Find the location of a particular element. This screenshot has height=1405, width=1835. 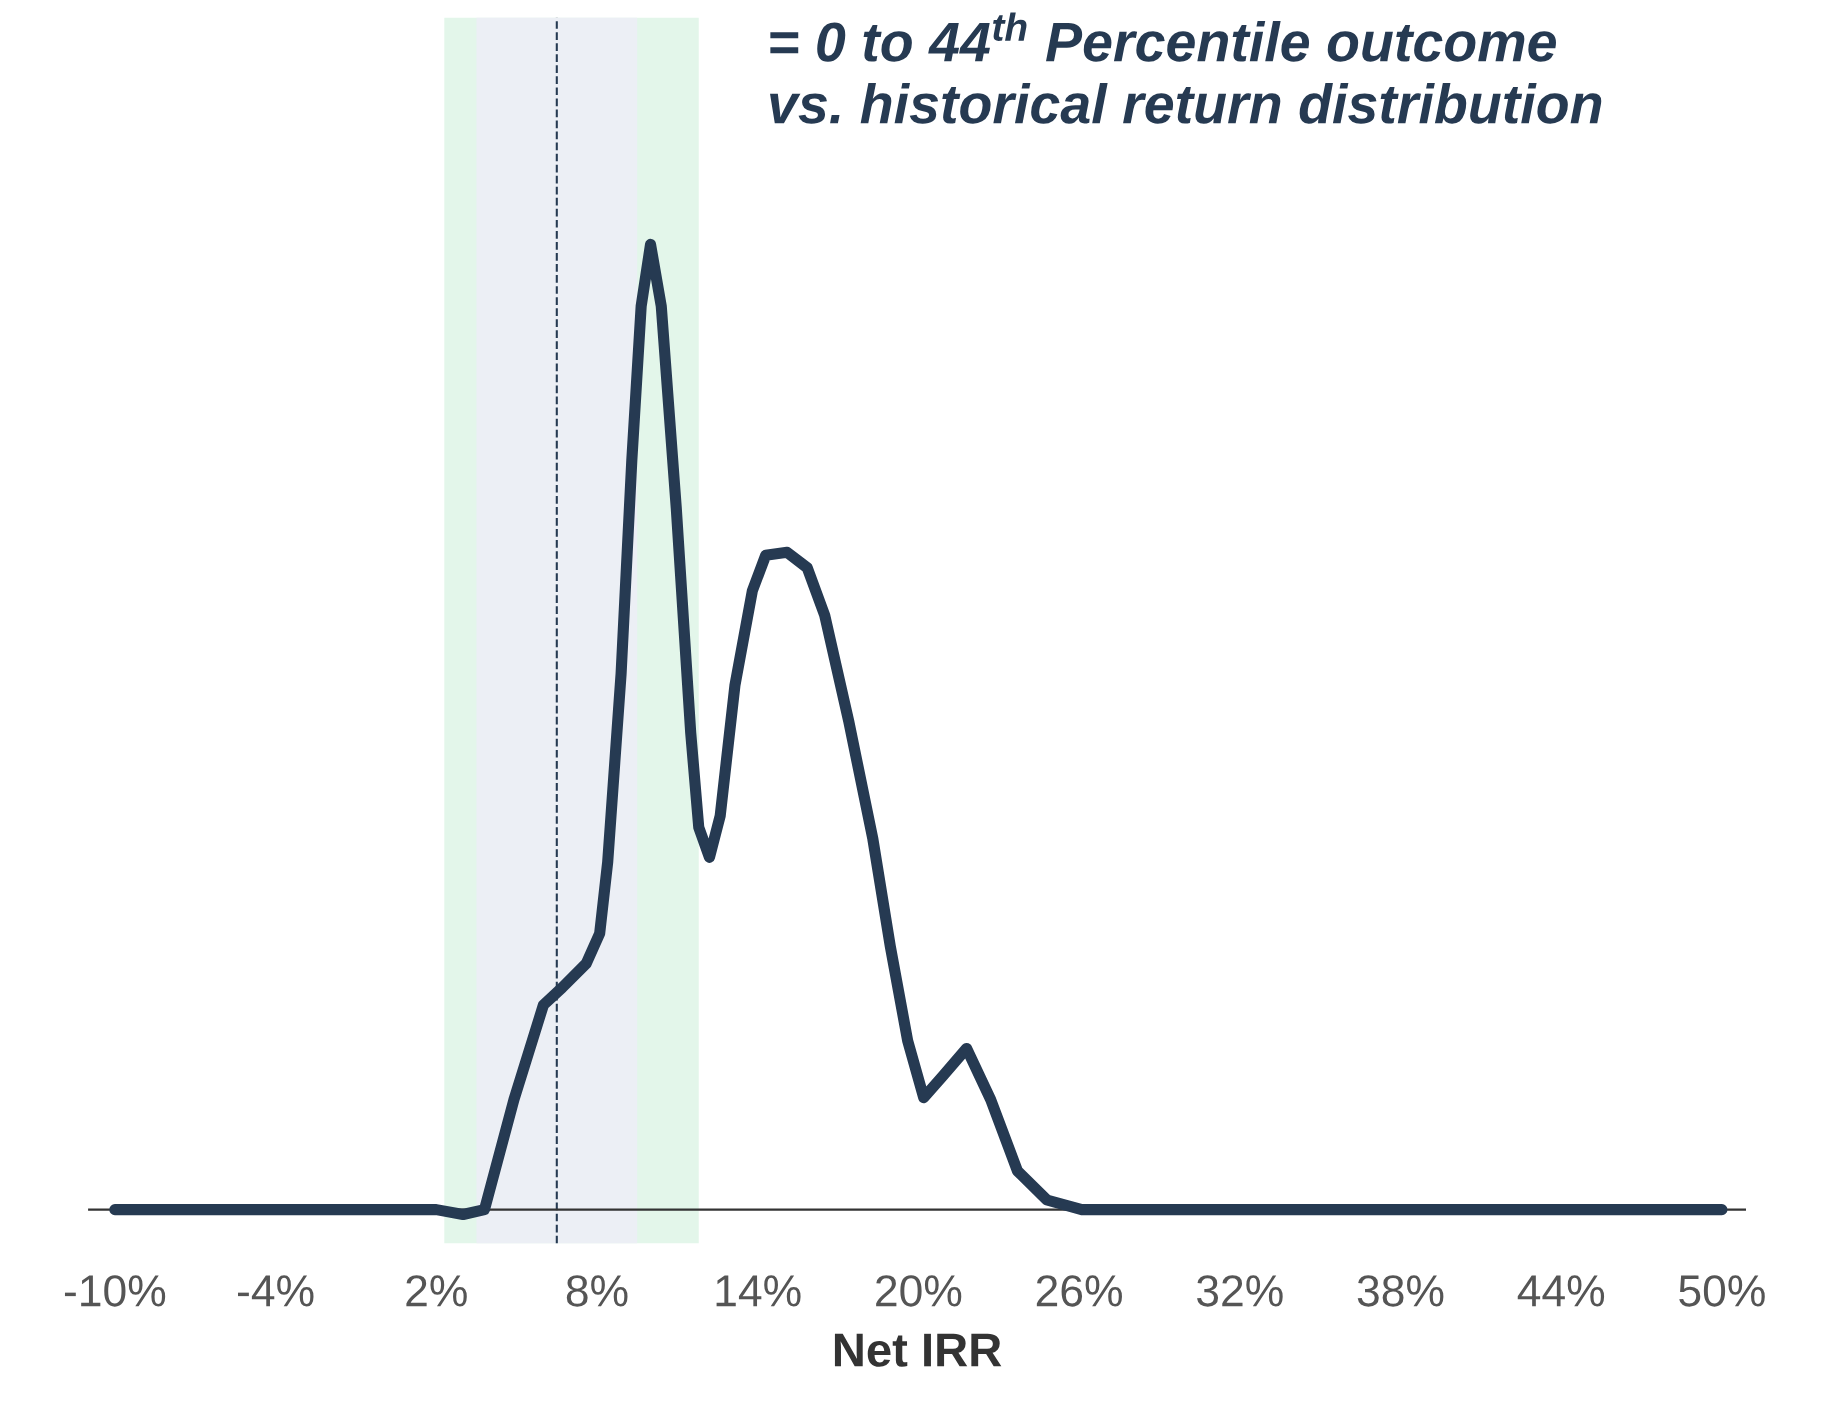

x-tick-label: 38% is located at coordinates (1400, 1291).